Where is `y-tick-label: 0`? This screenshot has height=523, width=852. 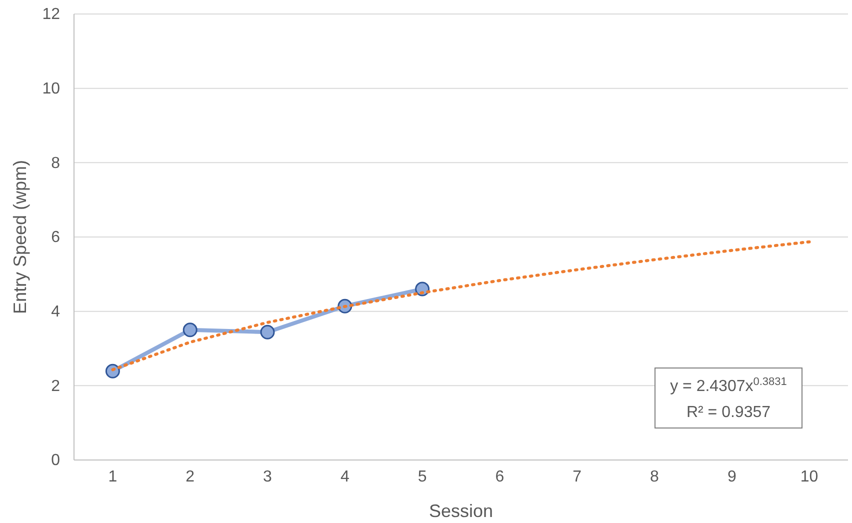 y-tick-label: 0 is located at coordinates (55, 461).